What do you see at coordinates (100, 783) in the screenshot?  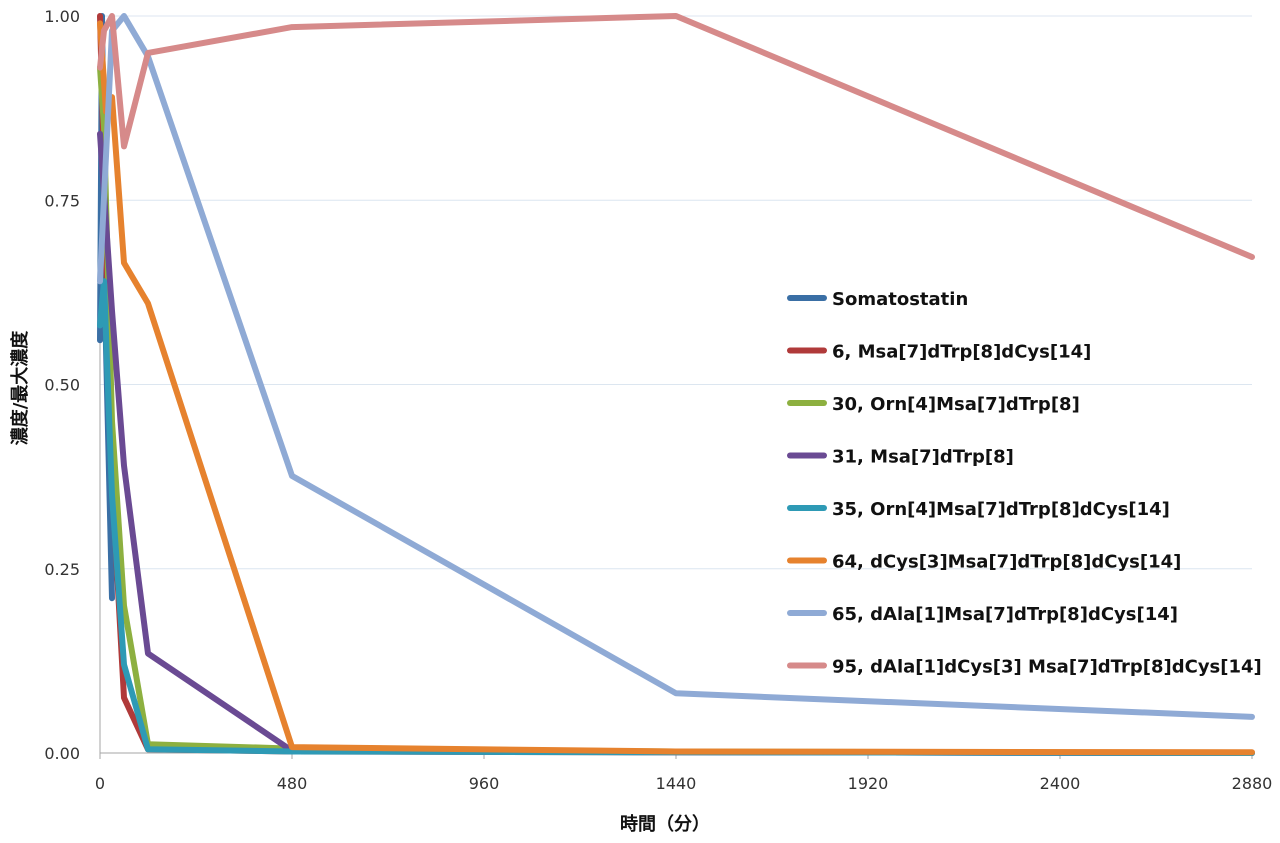 I see `x-tick-label: 0` at bounding box center [100, 783].